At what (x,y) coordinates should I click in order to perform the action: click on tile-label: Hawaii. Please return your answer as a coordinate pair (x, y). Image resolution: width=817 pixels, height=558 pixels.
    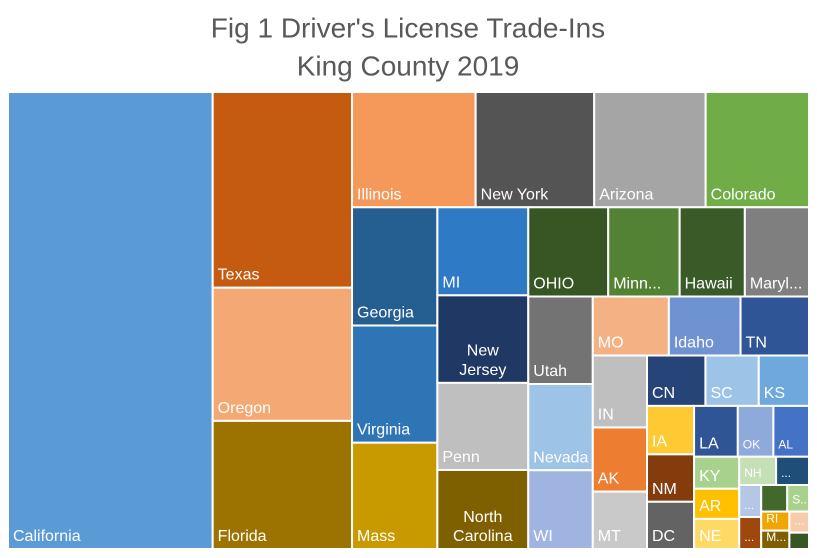
    Looking at the image, I should click on (709, 284).